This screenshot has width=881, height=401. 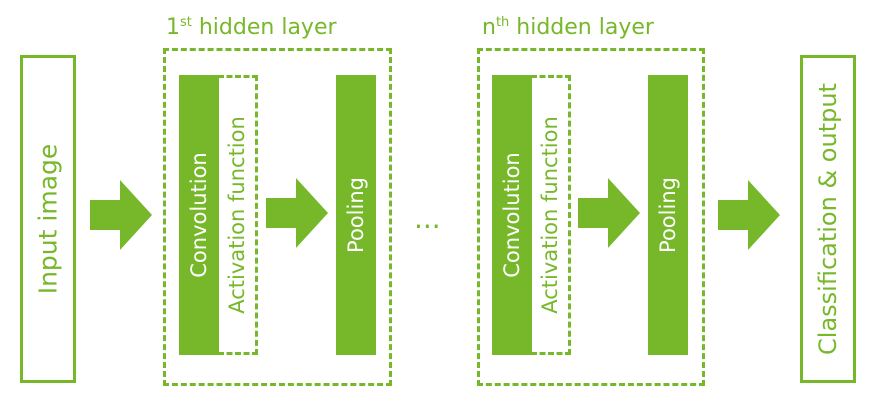 I want to click on layer-n-convolution-block: Convolution, so click(x=512, y=215).